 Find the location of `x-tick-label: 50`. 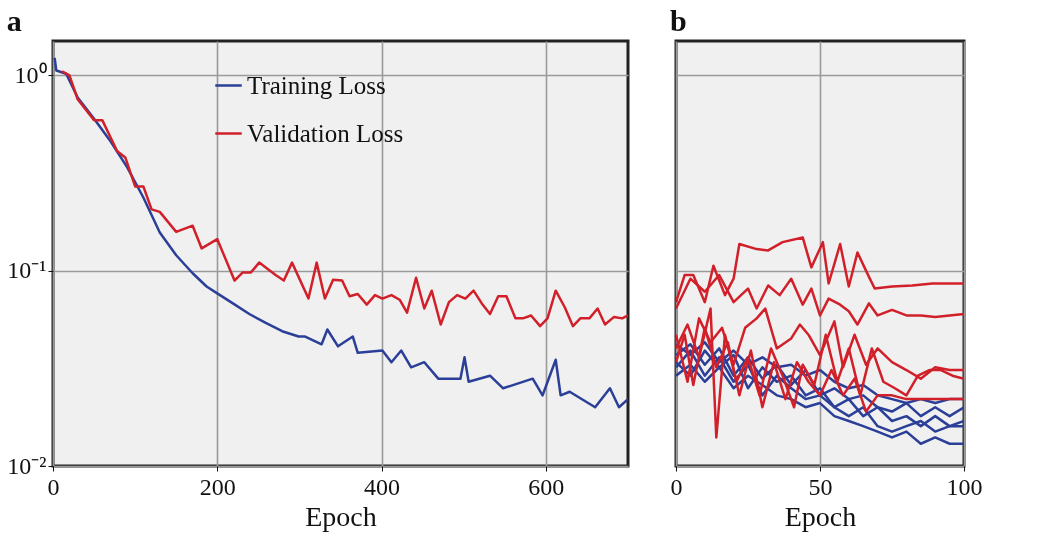

x-tick-label: 50 is located at coordinates (820, 486).